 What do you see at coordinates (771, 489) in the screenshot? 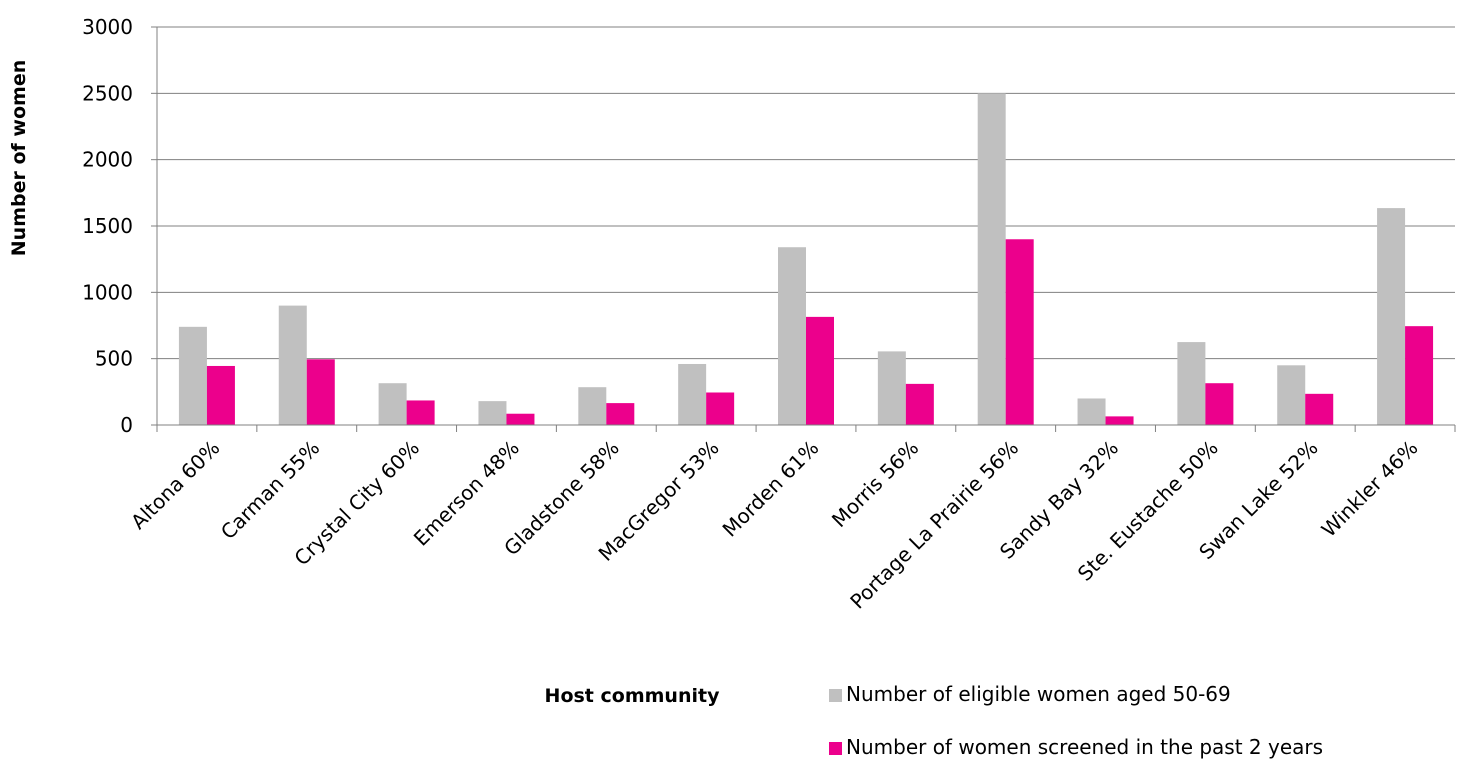
I see `x-tick-label: Morden 61%` at bounding box center [771, 489].